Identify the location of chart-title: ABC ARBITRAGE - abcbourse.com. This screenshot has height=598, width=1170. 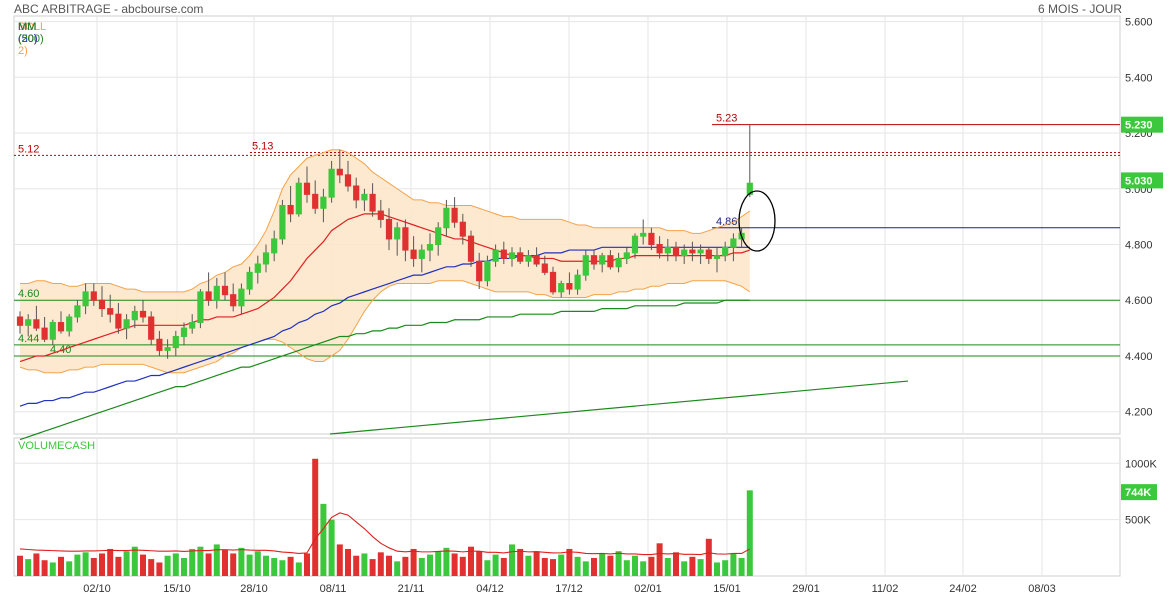
(109, 9).